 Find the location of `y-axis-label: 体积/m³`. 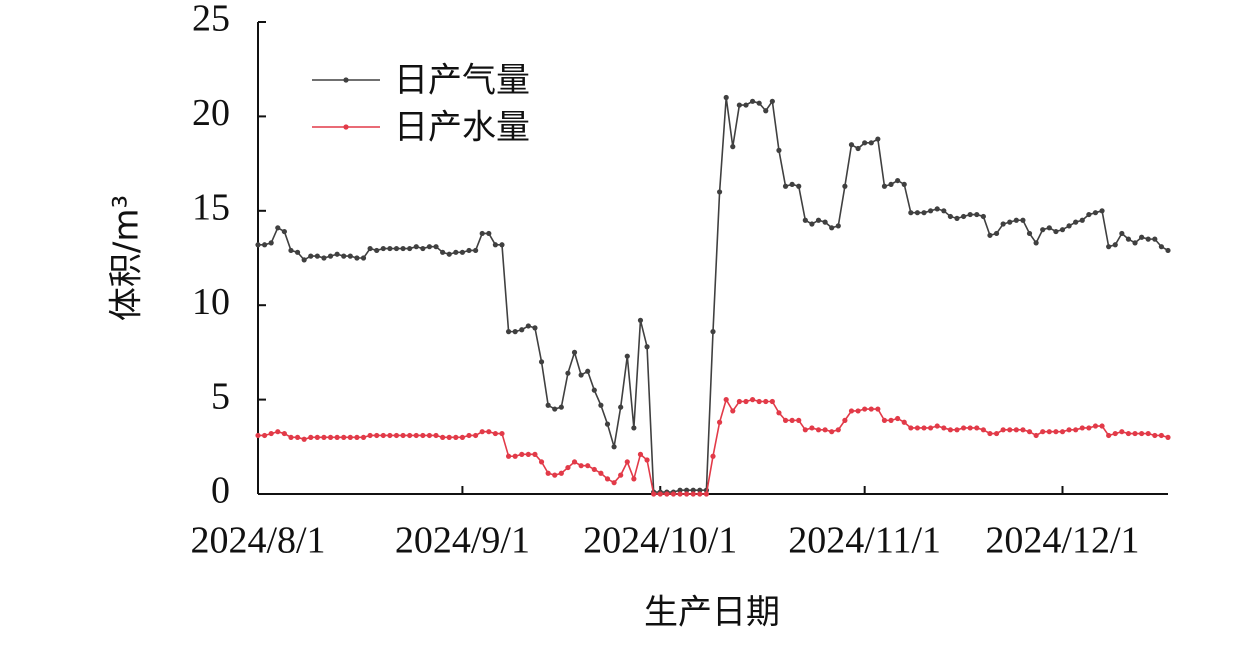

y-axis-label: 体积/m³ is located at coordinates (127, 258).